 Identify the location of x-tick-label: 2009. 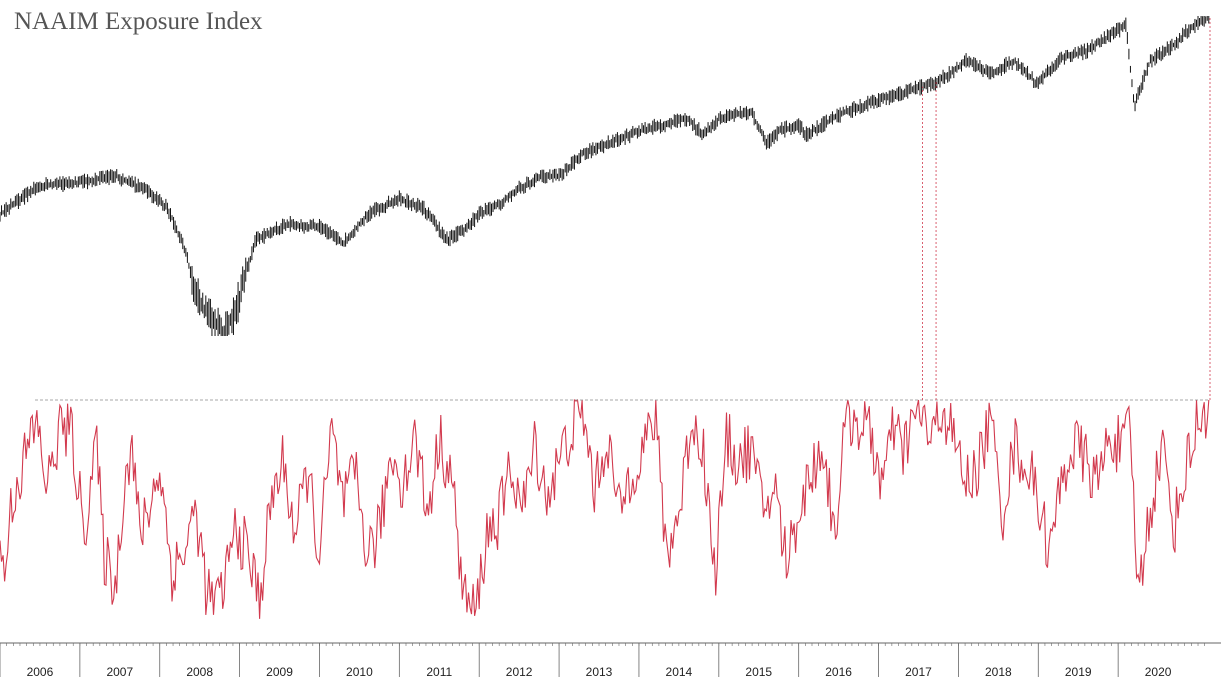
(279, 671).